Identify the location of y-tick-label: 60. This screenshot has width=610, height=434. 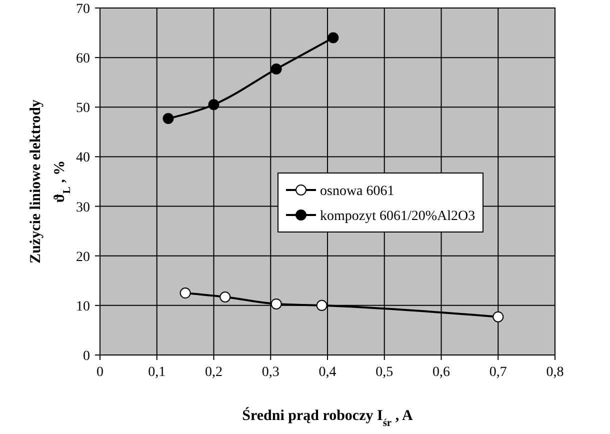
(83, 59).